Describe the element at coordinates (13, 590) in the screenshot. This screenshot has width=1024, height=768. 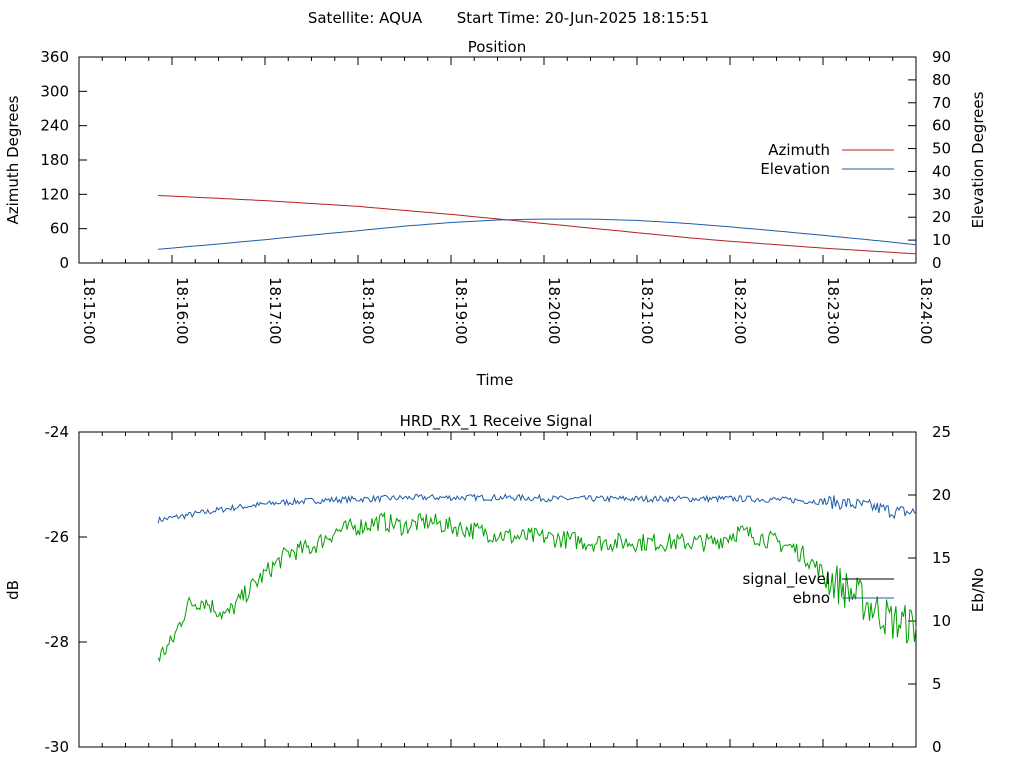
I see `receive-signal-left-axis-label: dB` at that location.